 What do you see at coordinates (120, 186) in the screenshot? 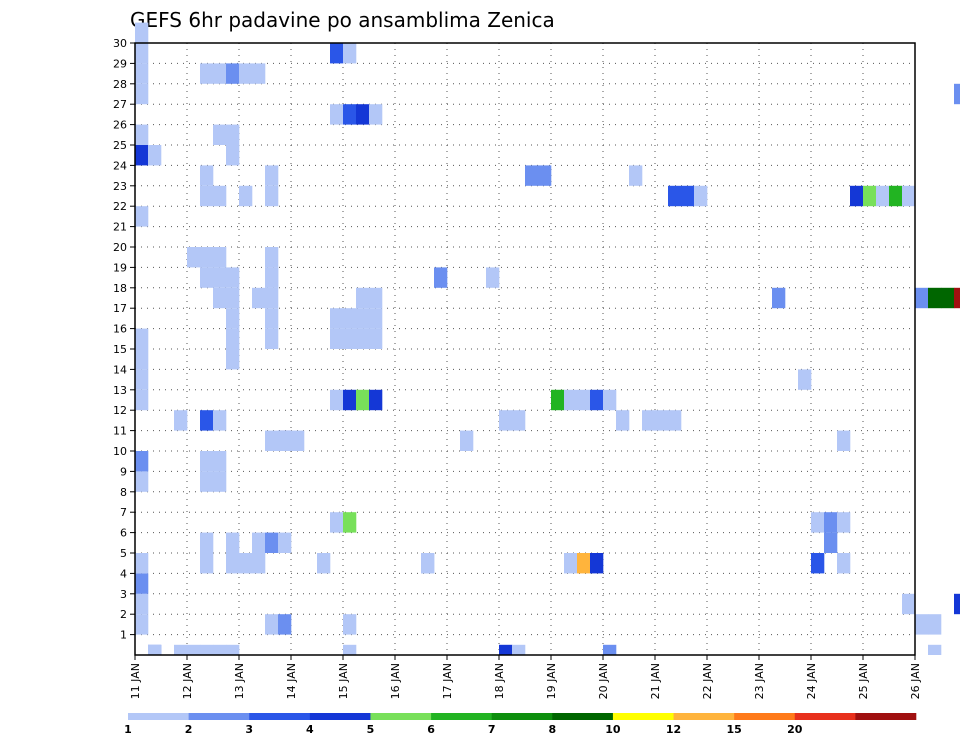
I see `y-tick-label: 23` at bounding box center [120, 186].